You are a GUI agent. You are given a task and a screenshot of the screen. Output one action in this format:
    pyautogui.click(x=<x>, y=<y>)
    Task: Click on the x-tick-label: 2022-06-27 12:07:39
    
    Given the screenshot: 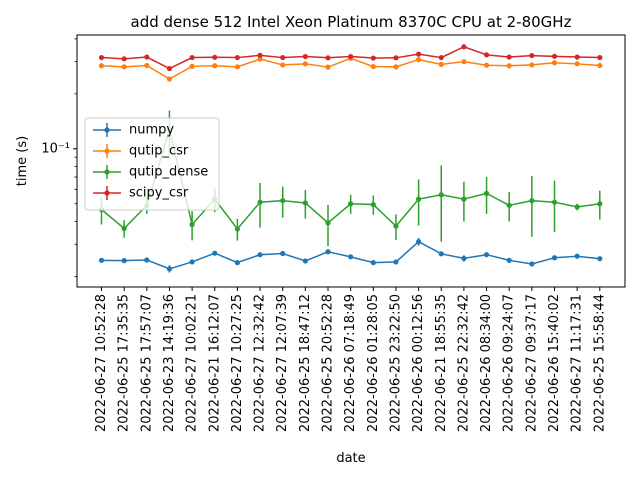 What is the action you would take?
    pyautogui.click(x=282, y=363)
    